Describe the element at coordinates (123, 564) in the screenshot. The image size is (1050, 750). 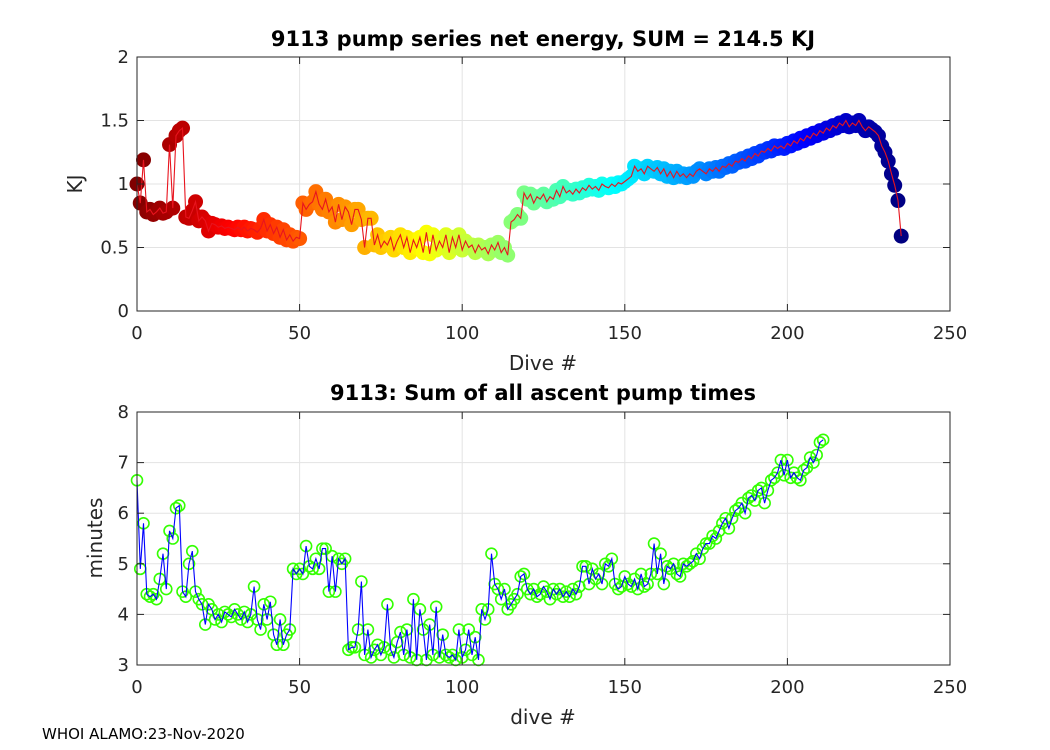
I see `pump-time-ytick-label: 5` at that location.